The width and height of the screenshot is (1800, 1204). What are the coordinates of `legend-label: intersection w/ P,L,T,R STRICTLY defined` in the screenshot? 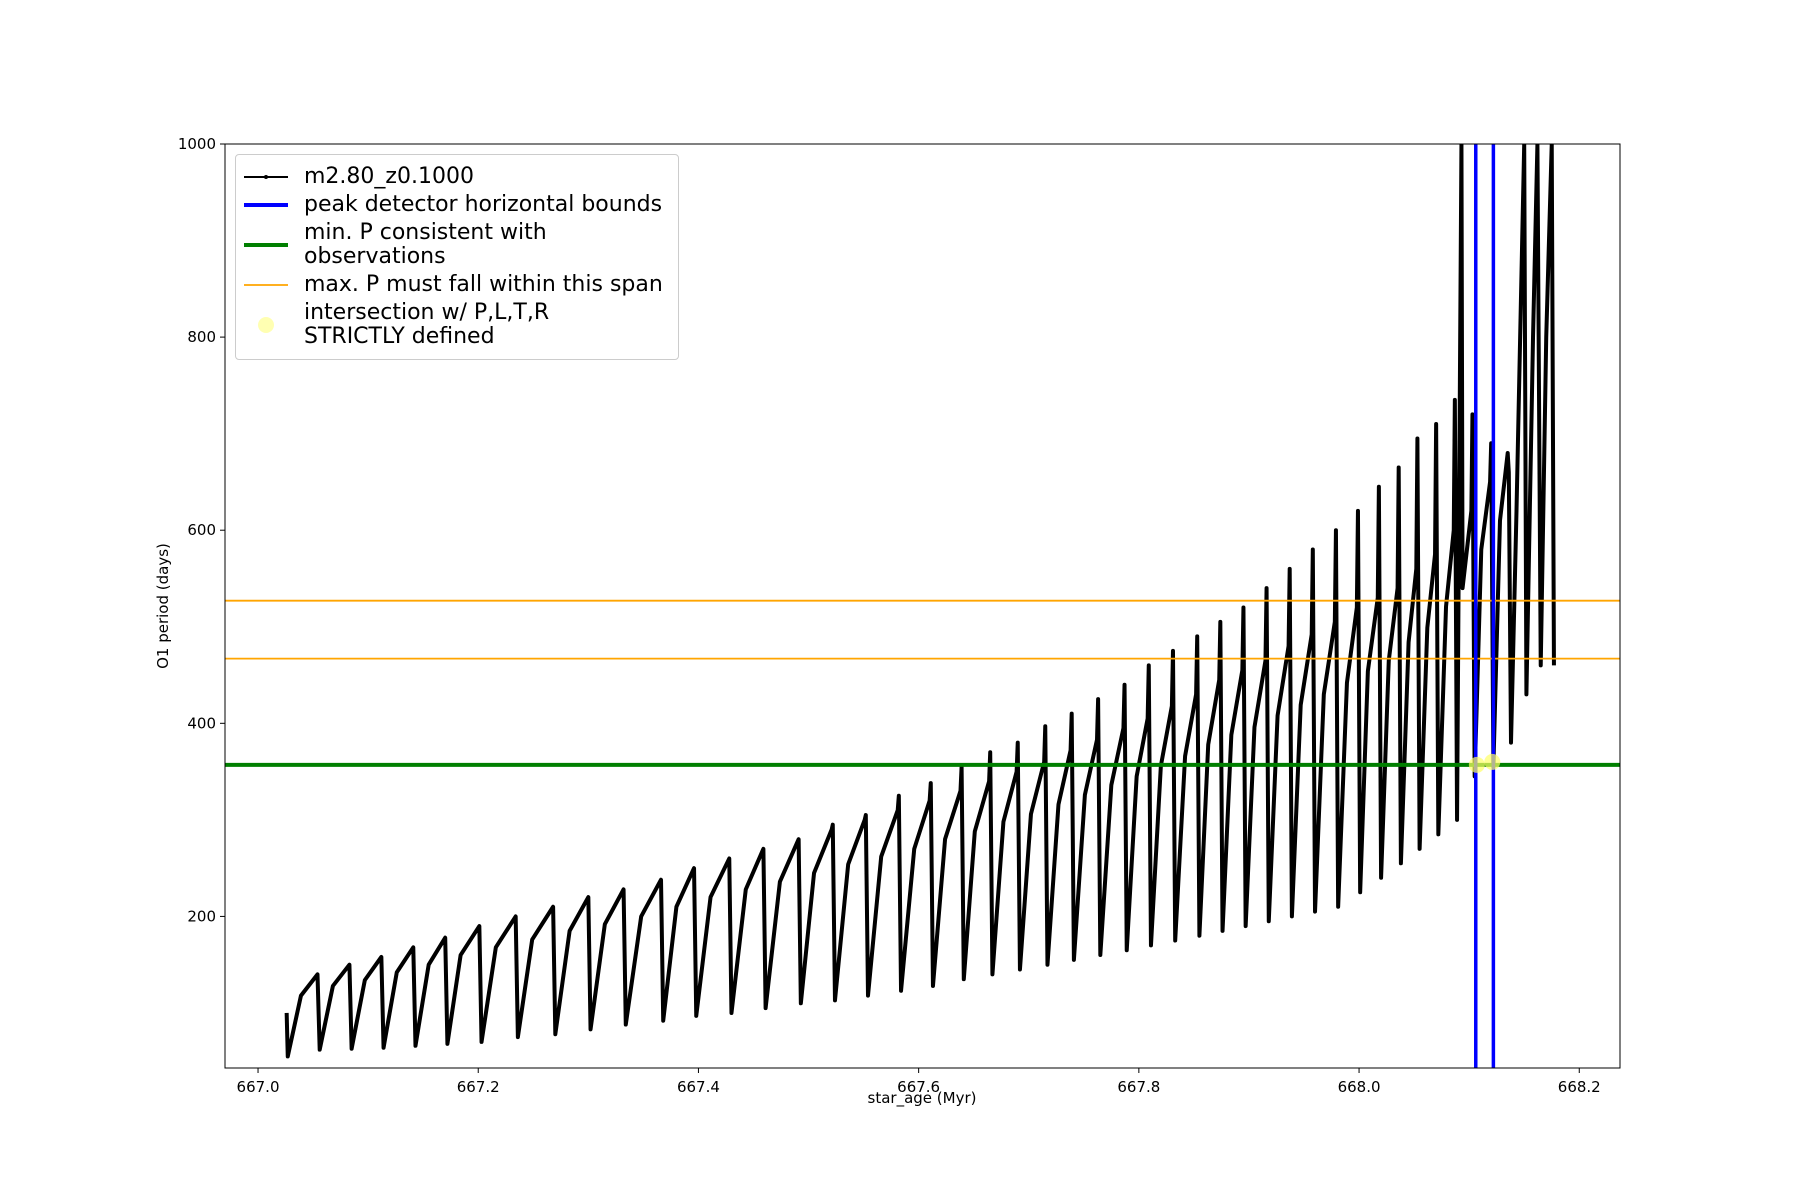 It's located at (427, 324).